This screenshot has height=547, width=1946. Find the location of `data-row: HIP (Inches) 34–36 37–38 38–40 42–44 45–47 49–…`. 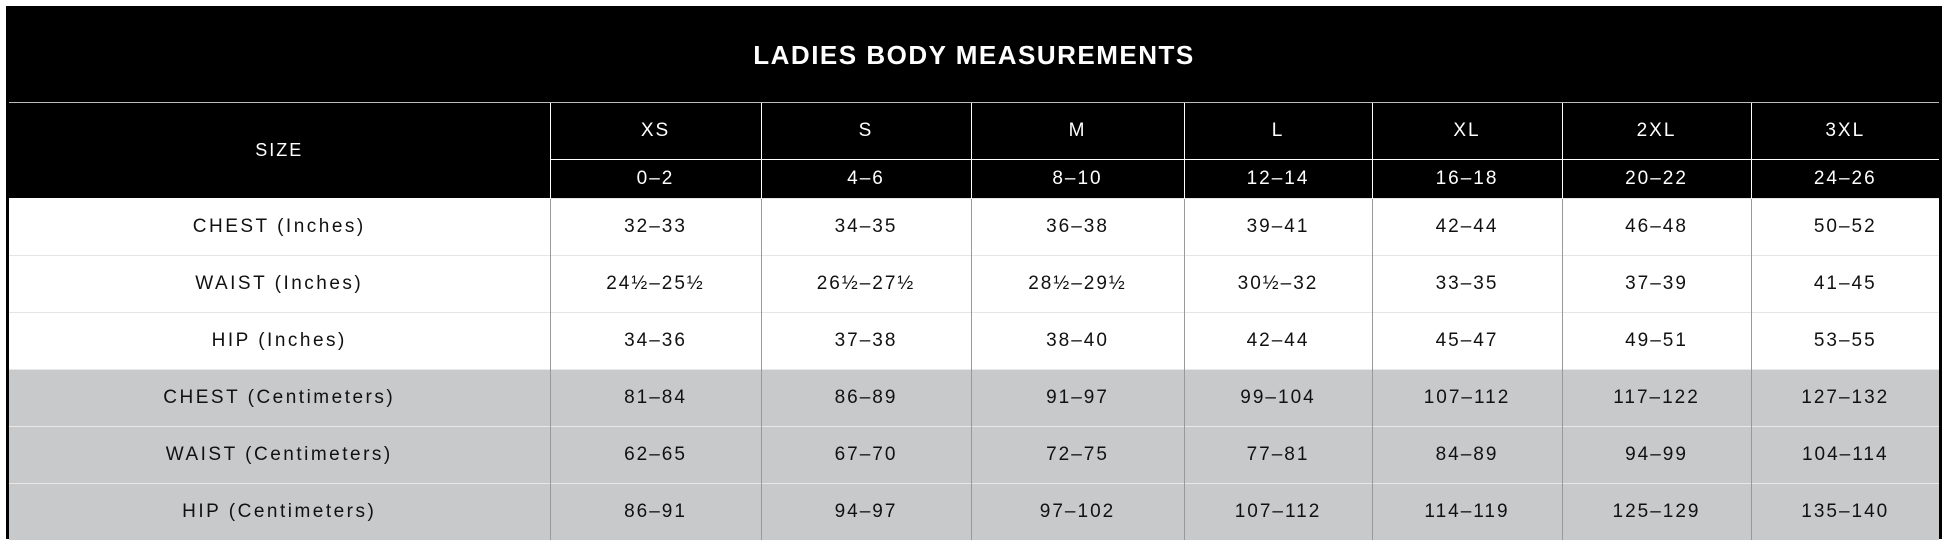

data-row: HIP (Inches) 34–36 37–38 38–40 42–44 45–47 49–… is located at coordinates (974, 341).